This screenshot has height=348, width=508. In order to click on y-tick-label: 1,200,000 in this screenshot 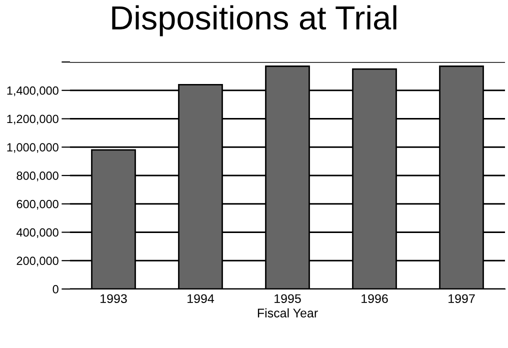, I will do `click(32, 119)`.